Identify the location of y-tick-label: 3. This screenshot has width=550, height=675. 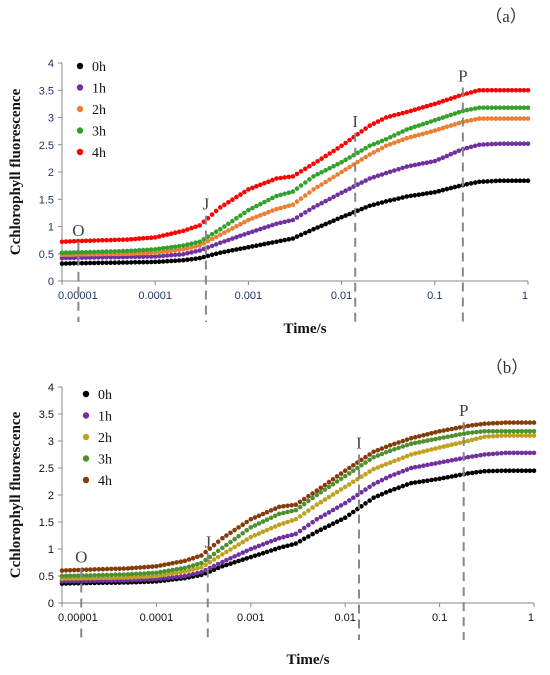
(51, 442).